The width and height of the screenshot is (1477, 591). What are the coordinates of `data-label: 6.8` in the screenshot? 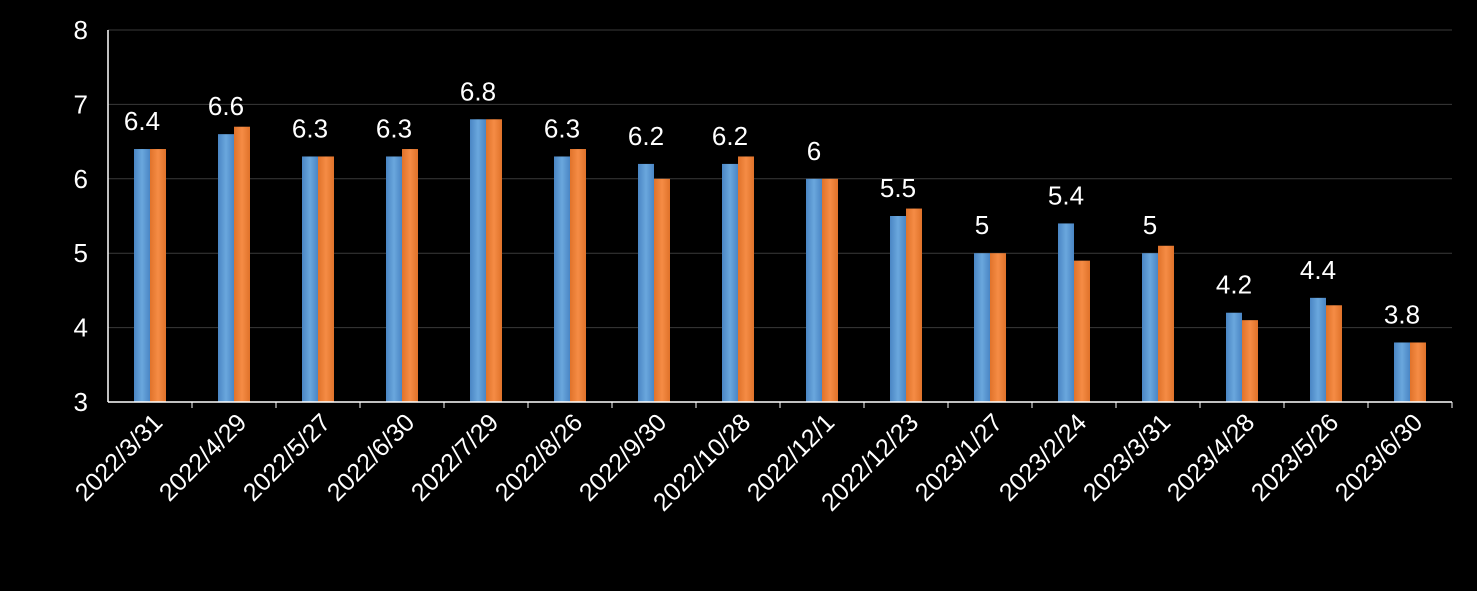 It's located at (478, 91).